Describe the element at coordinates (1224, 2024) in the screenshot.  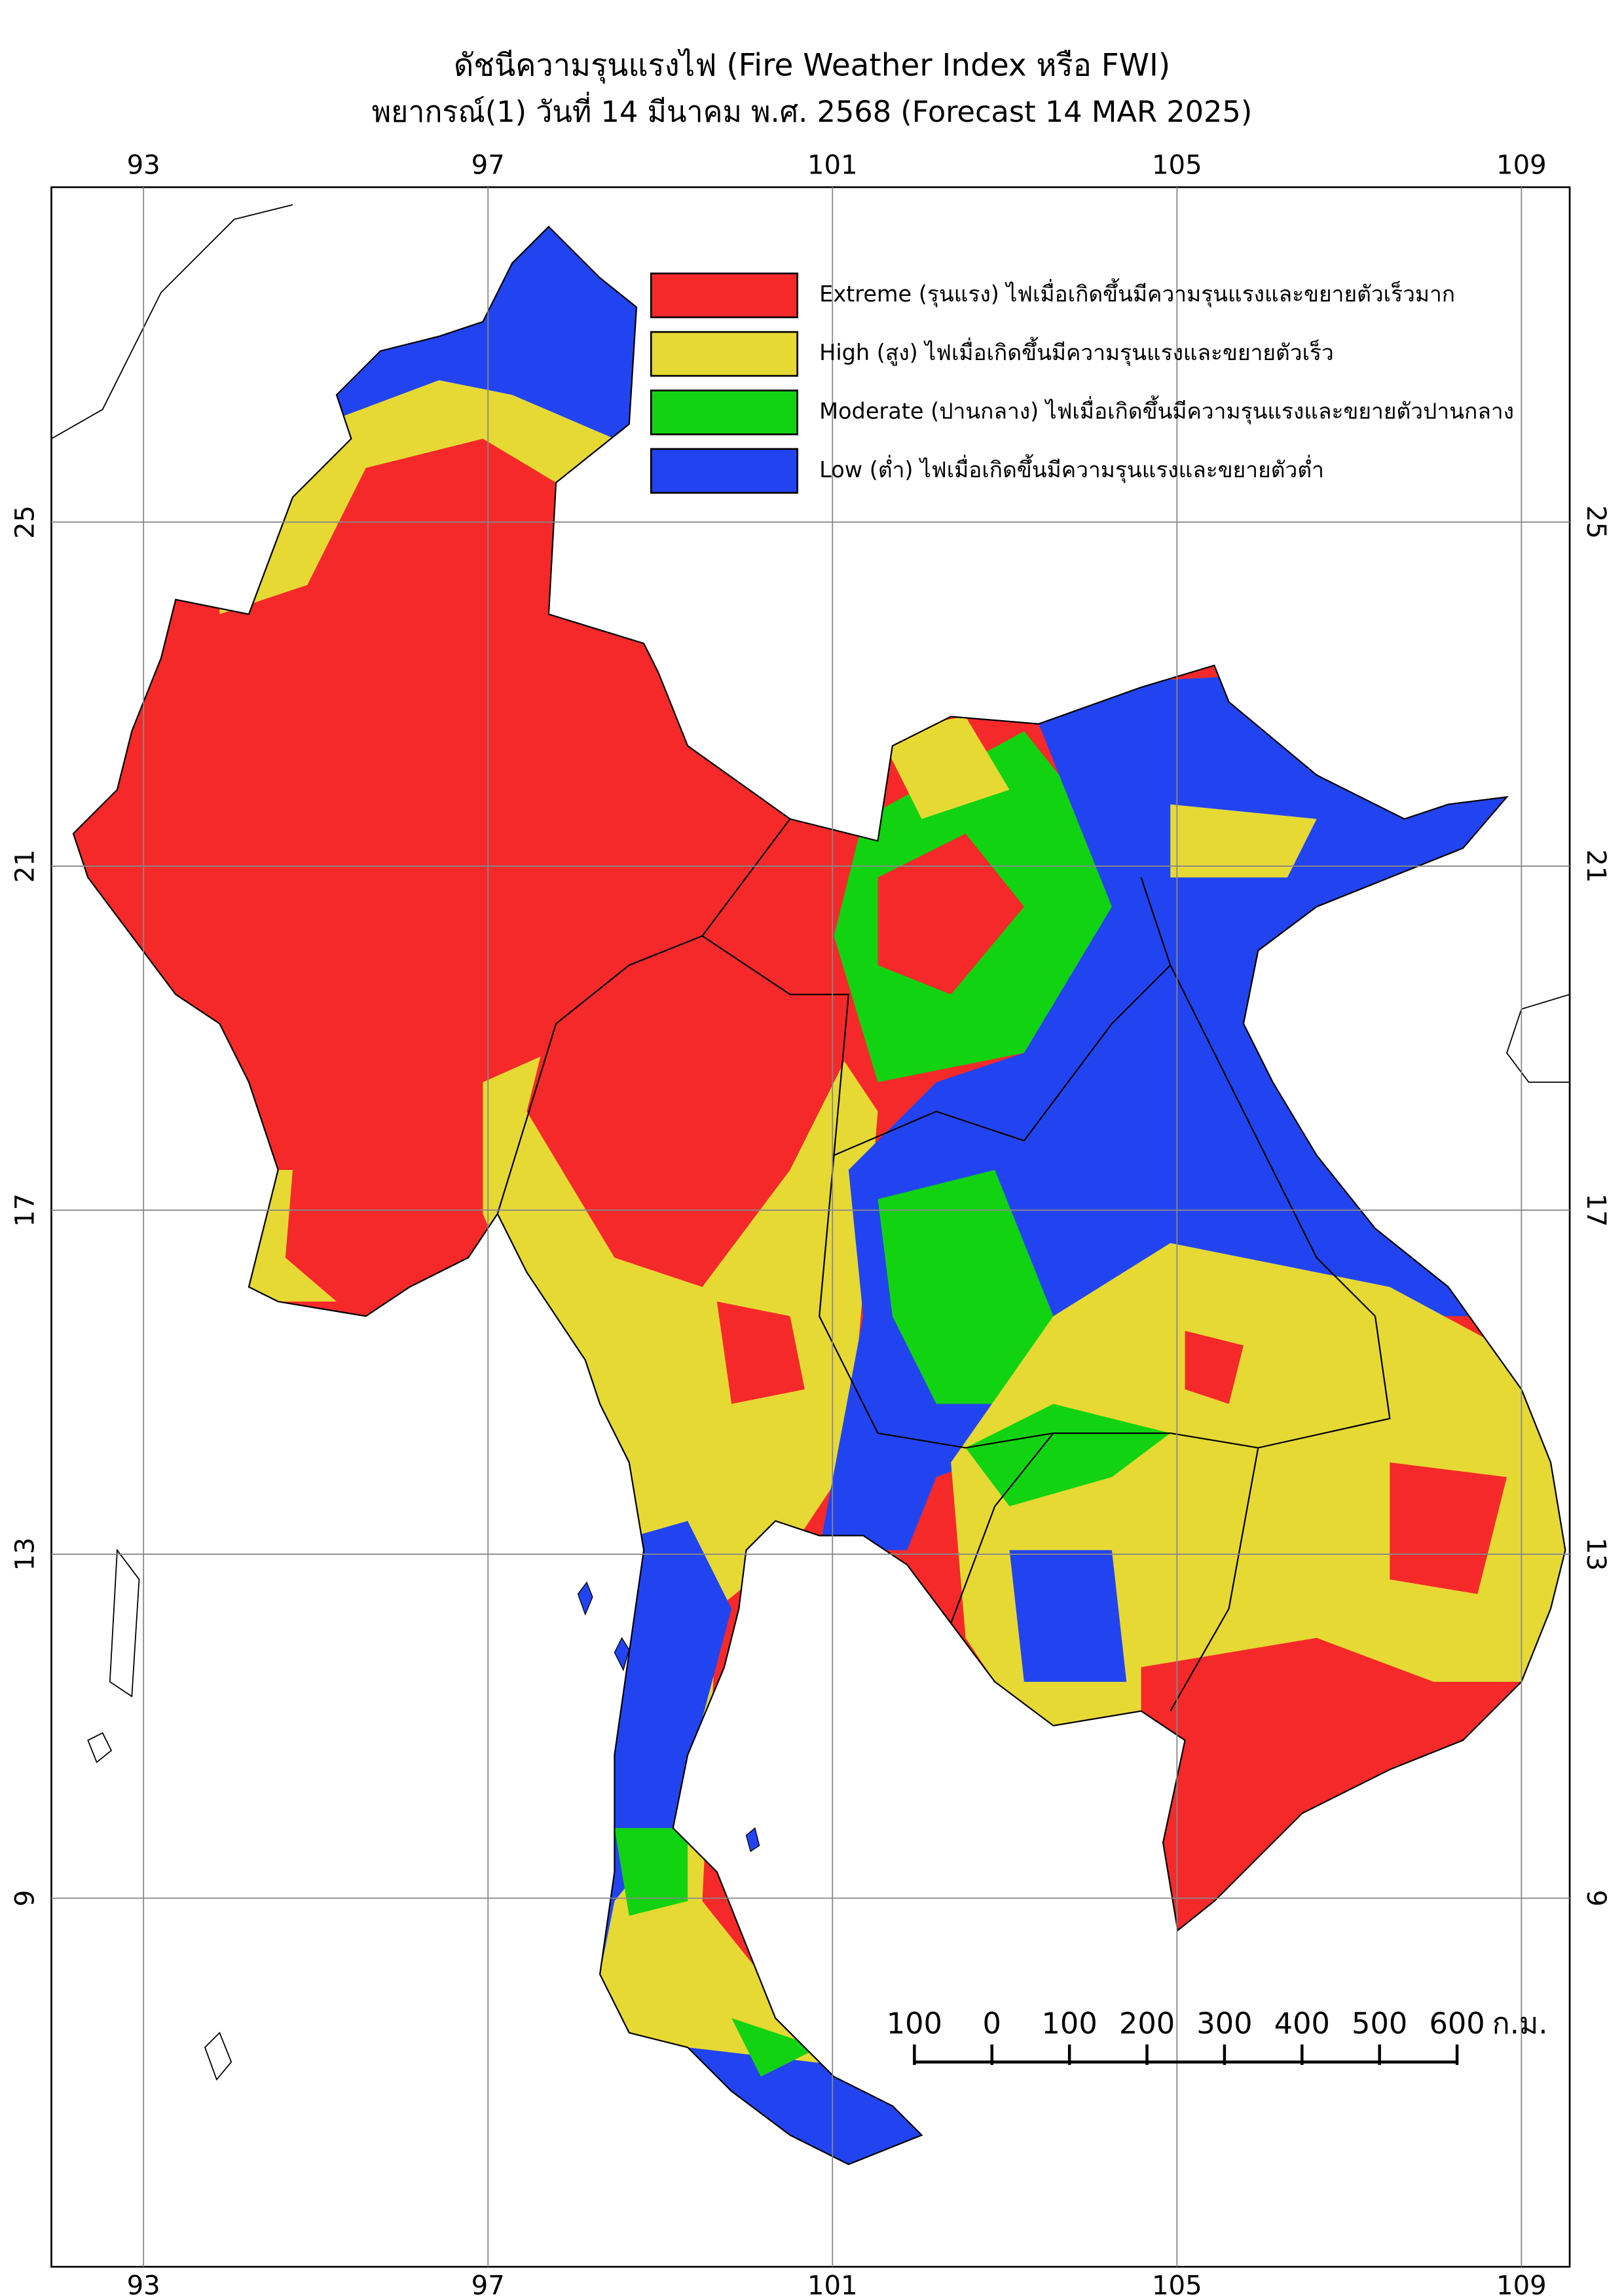
I see `scale-label: 300` at that location.